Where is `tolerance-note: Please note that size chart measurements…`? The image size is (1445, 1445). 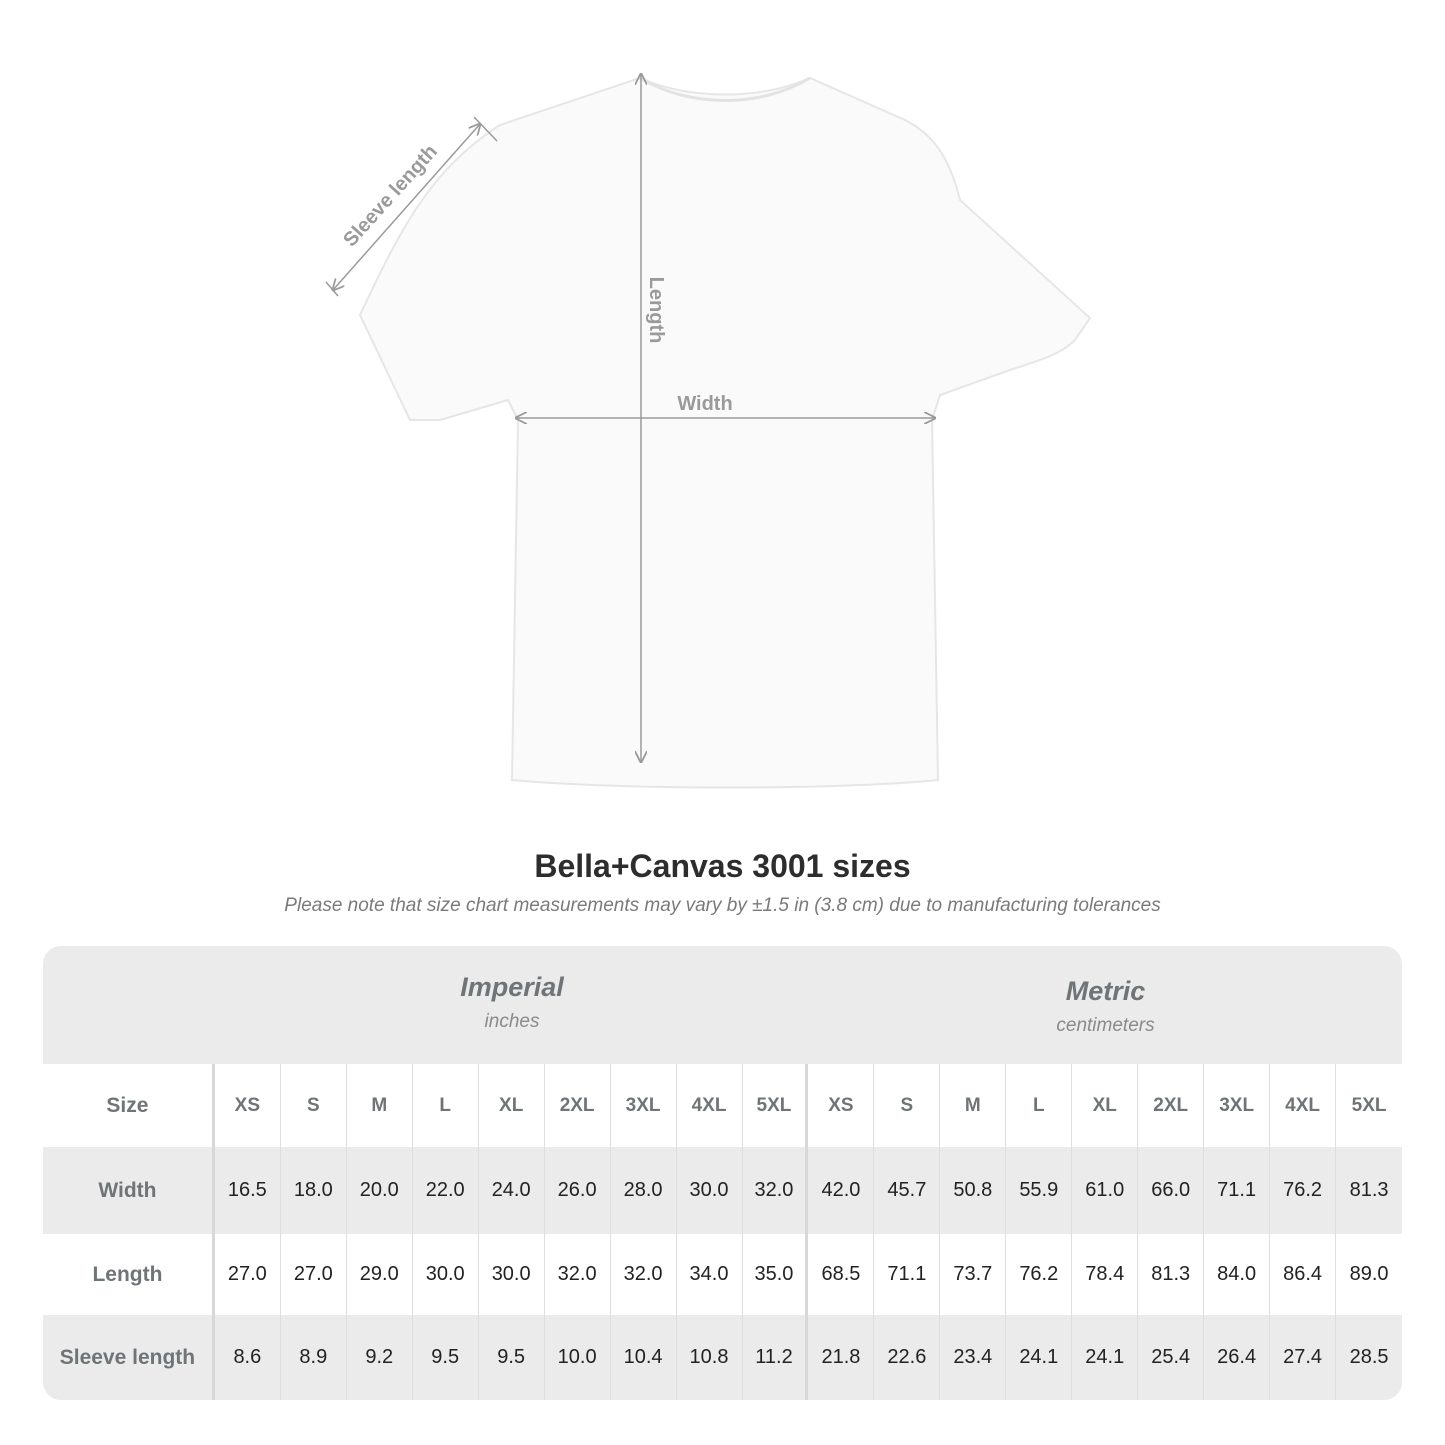 tolerance-note: Please note that size chart measurements… is located at coordinates (722, 905).